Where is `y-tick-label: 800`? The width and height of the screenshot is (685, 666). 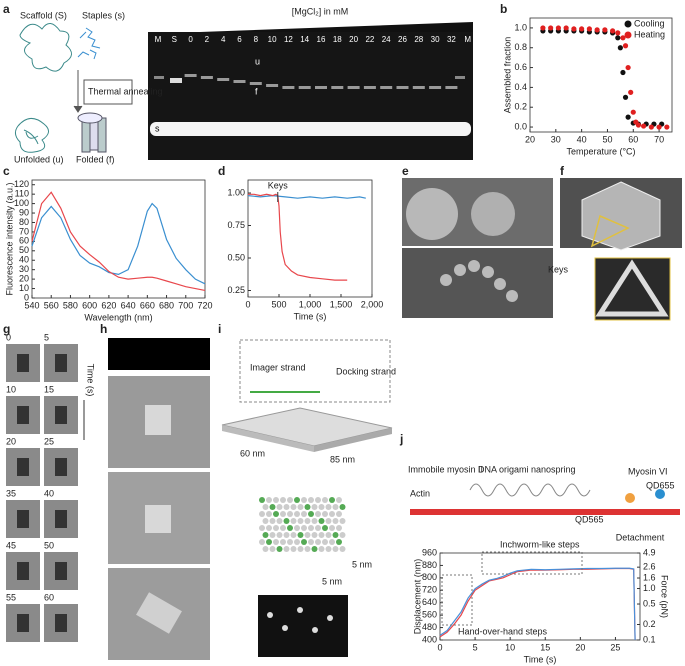 y-tick-label: 800 is located at coordinates (429, 577).